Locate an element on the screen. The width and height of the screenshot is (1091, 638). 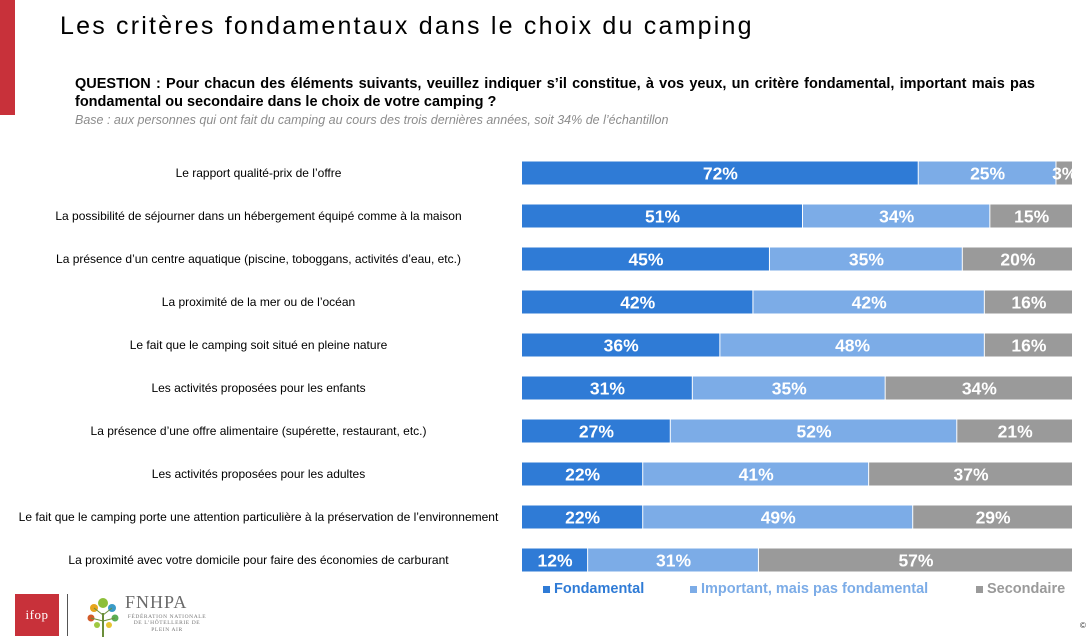
data-label-fondamental: 36% is located at coordinates (621, 346).